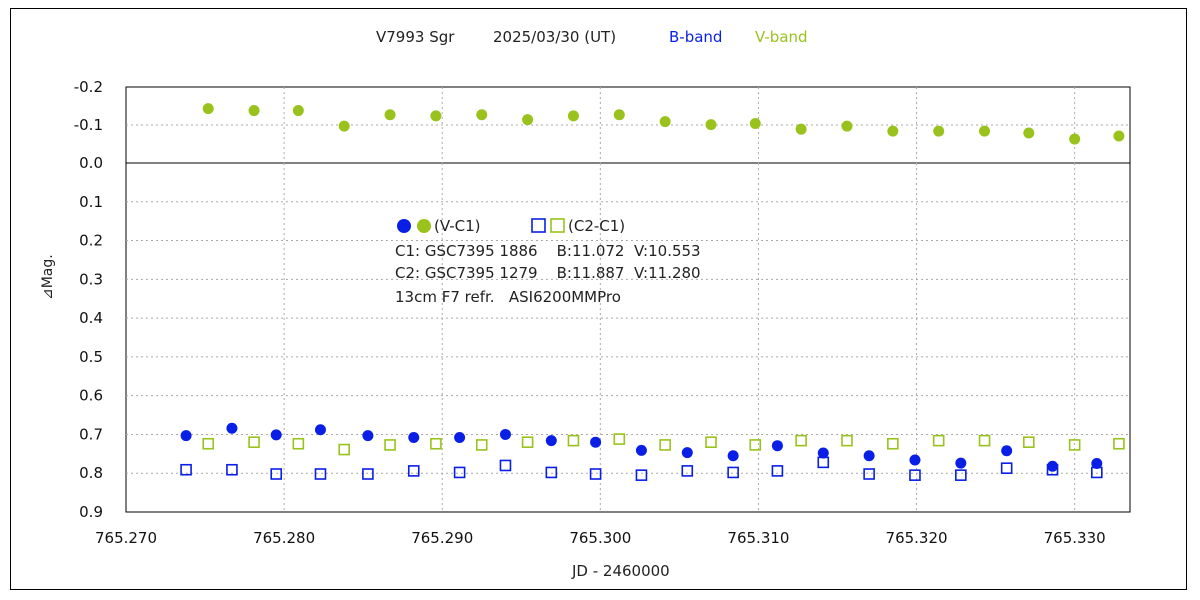  What do you see at coordinates (508, 297) in the screenshot?
I see `legend-setup-info: 13cm F7 refr. ASI6200MMPro` at bounding box center [508, 297].